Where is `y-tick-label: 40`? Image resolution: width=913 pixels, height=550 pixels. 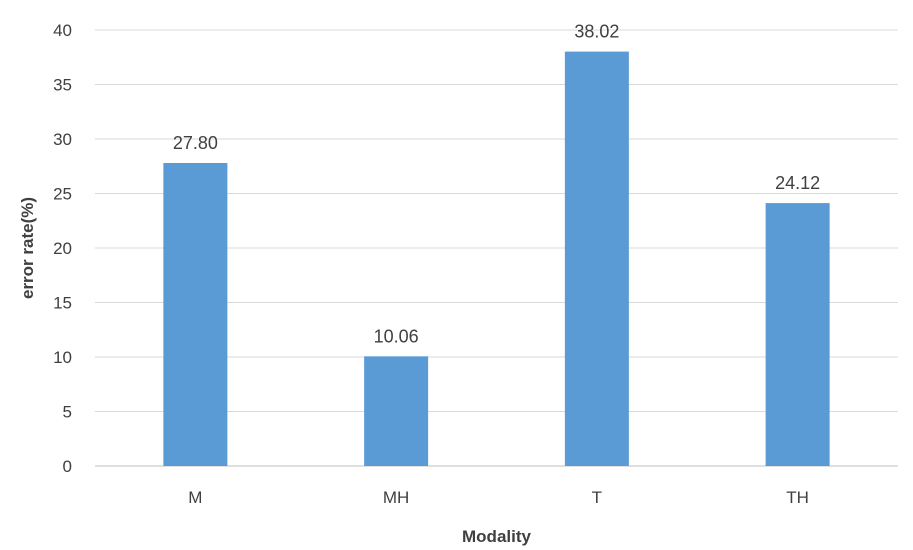
y-tick-label: 40 is located at coordinates (62, 30).